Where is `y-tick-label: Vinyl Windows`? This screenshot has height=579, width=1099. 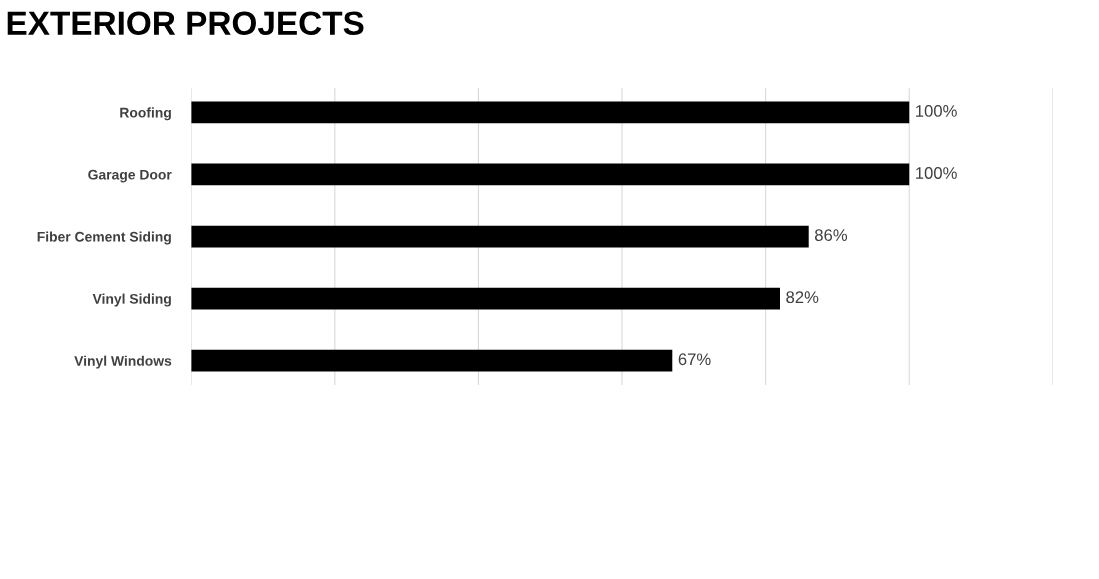
y-tick-label: Vinyl Windows is located at coordinates (123, 362).